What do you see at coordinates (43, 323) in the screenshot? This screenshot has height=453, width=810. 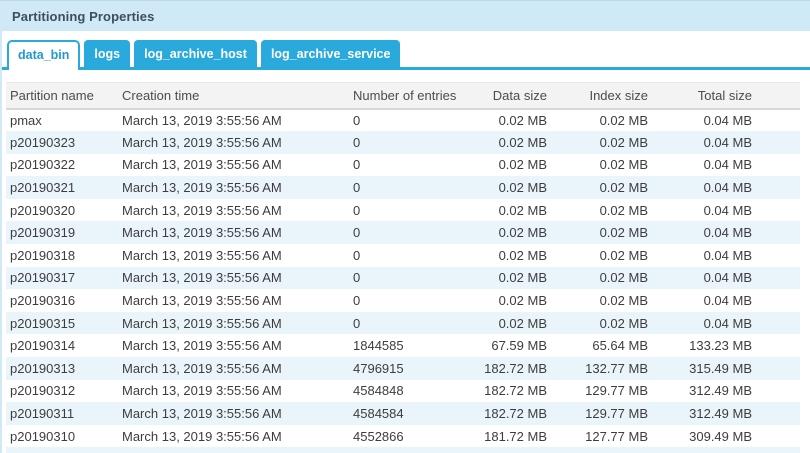 I see `cell-partition-name: p20190315` at bounding box center [43, 323].